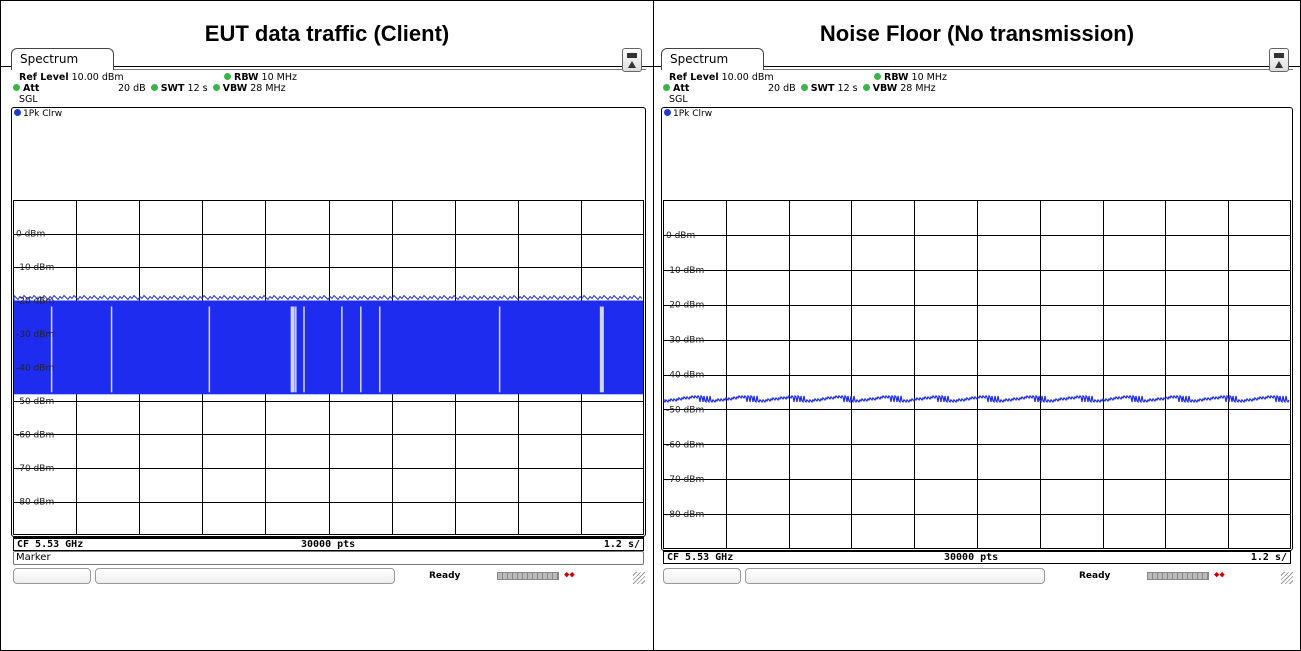 The image size is (1301, 651). What do you see at coordinates (216, 87) in the screenshot?
I see `vbw-indicator-icon` at bounding box center [216, 87].